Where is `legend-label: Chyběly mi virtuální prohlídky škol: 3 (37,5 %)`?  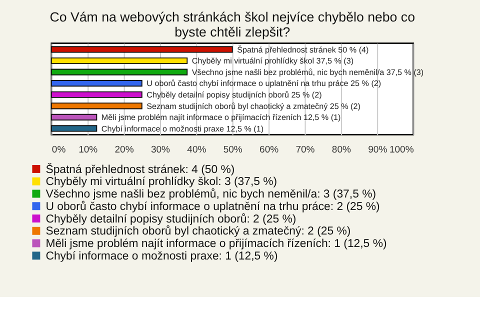 legend-label: Chyběly mi virtuální prohlídky škol: 3 (37,5 %) is located at coordinates (162, 182).